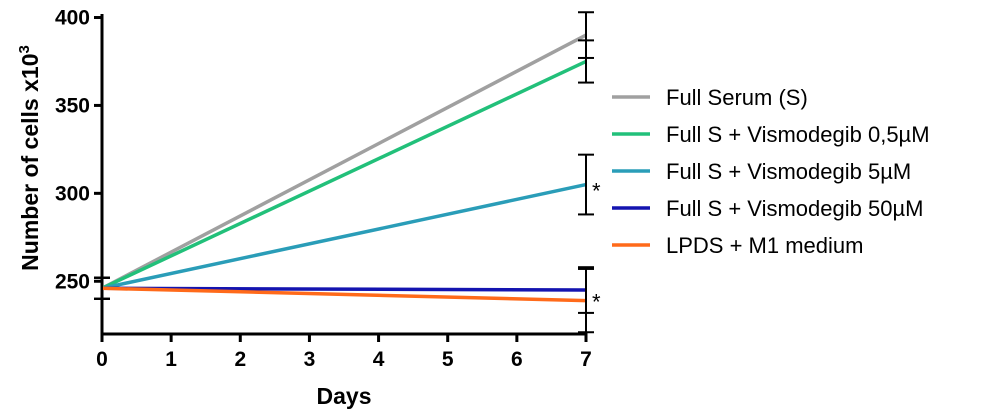 The image size is (985, 409). Describe the element at coordinates (24, 49) in the screenshot. I see `y-axis-title-exponent: 3` at that location.